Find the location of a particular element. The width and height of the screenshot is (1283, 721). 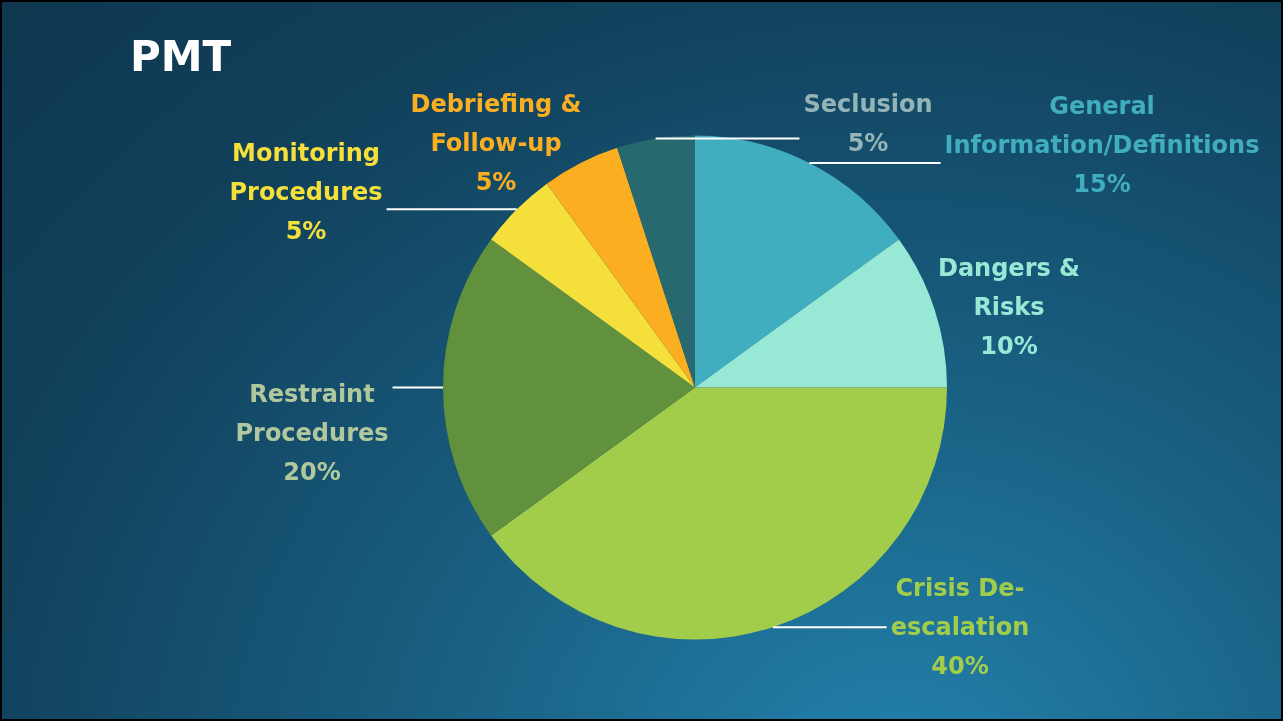

slice-label: Restraint Procedures is located at coordinates (312, 414).